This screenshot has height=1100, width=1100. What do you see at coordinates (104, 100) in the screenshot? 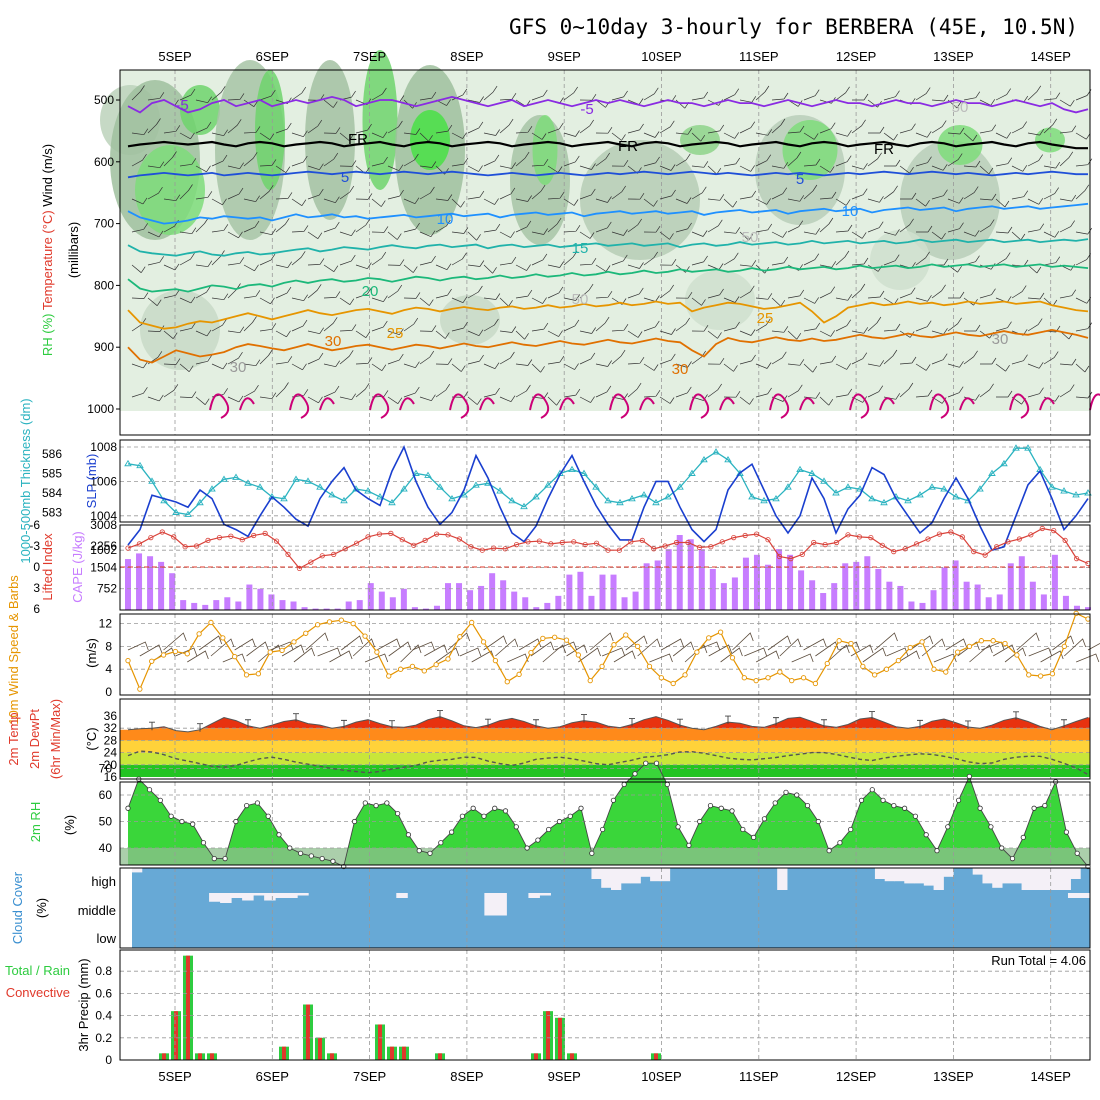
I see `pressure-tick-label: 500` at bounding box center [104, 100].